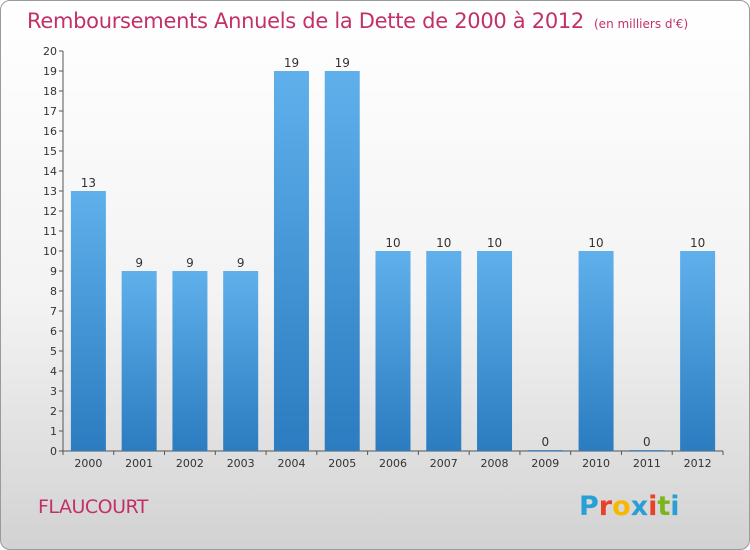  Describe the element at coordinates (698, 351) in the screenshot. I see `bar-2012` at that location.